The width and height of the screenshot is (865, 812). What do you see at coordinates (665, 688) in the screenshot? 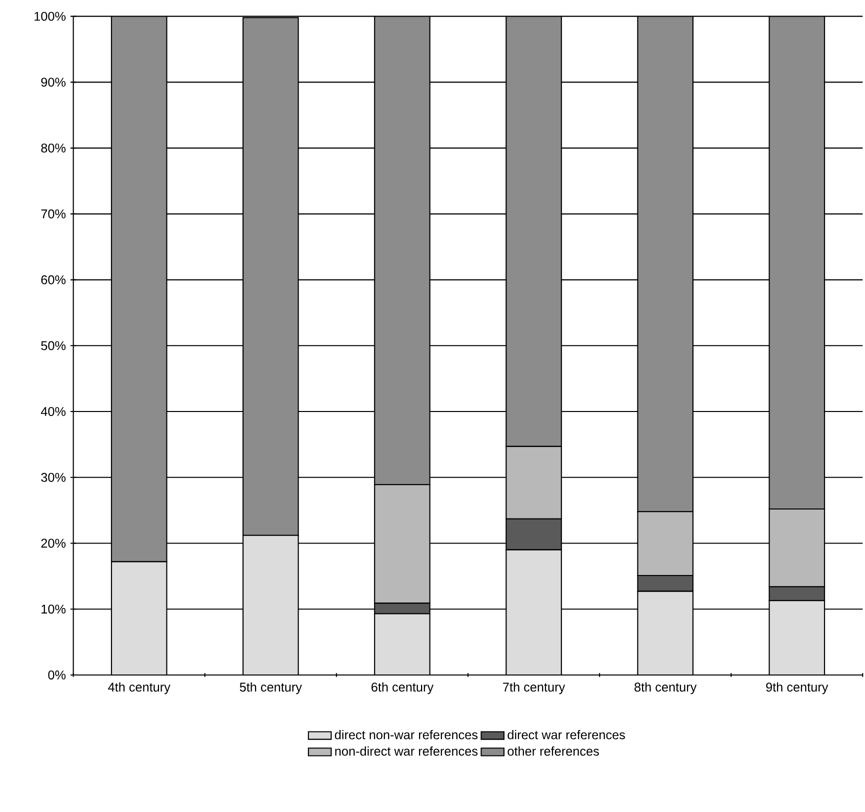
I see `x-tick-label: 8th century` at bounding box center [665, 688].